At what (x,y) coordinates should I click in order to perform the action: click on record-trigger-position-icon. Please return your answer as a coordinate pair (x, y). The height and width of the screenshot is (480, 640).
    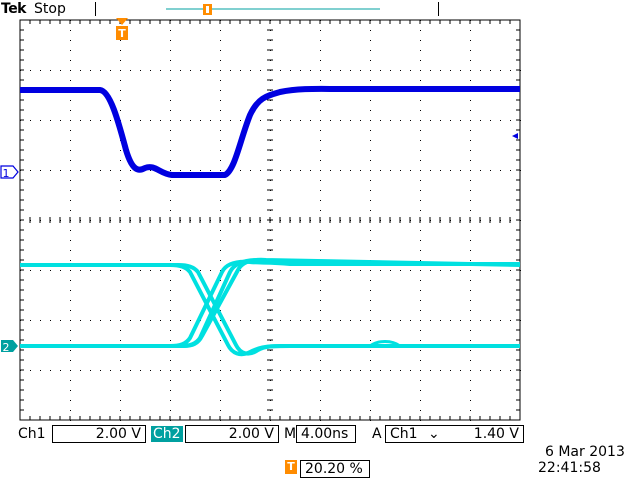
    Looking at the image, I should click on (207, 9).